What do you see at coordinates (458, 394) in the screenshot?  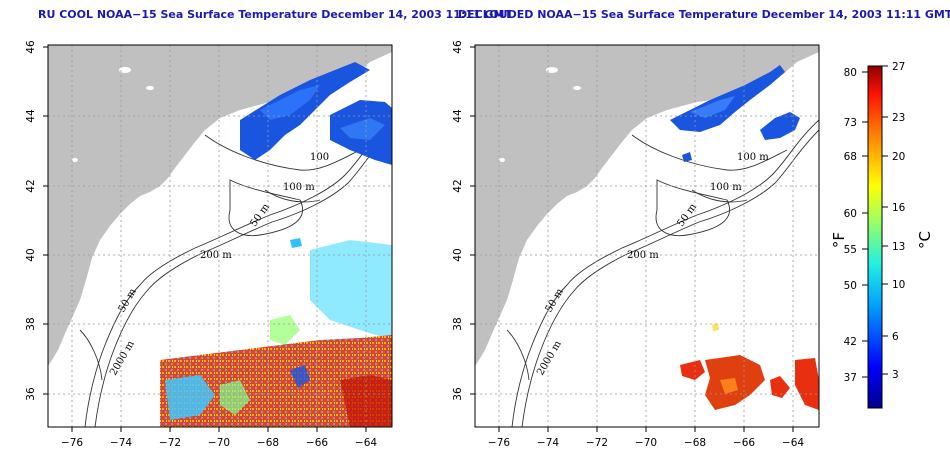 I see `right-ytick-36: 36` at bounding box center [458, 394].